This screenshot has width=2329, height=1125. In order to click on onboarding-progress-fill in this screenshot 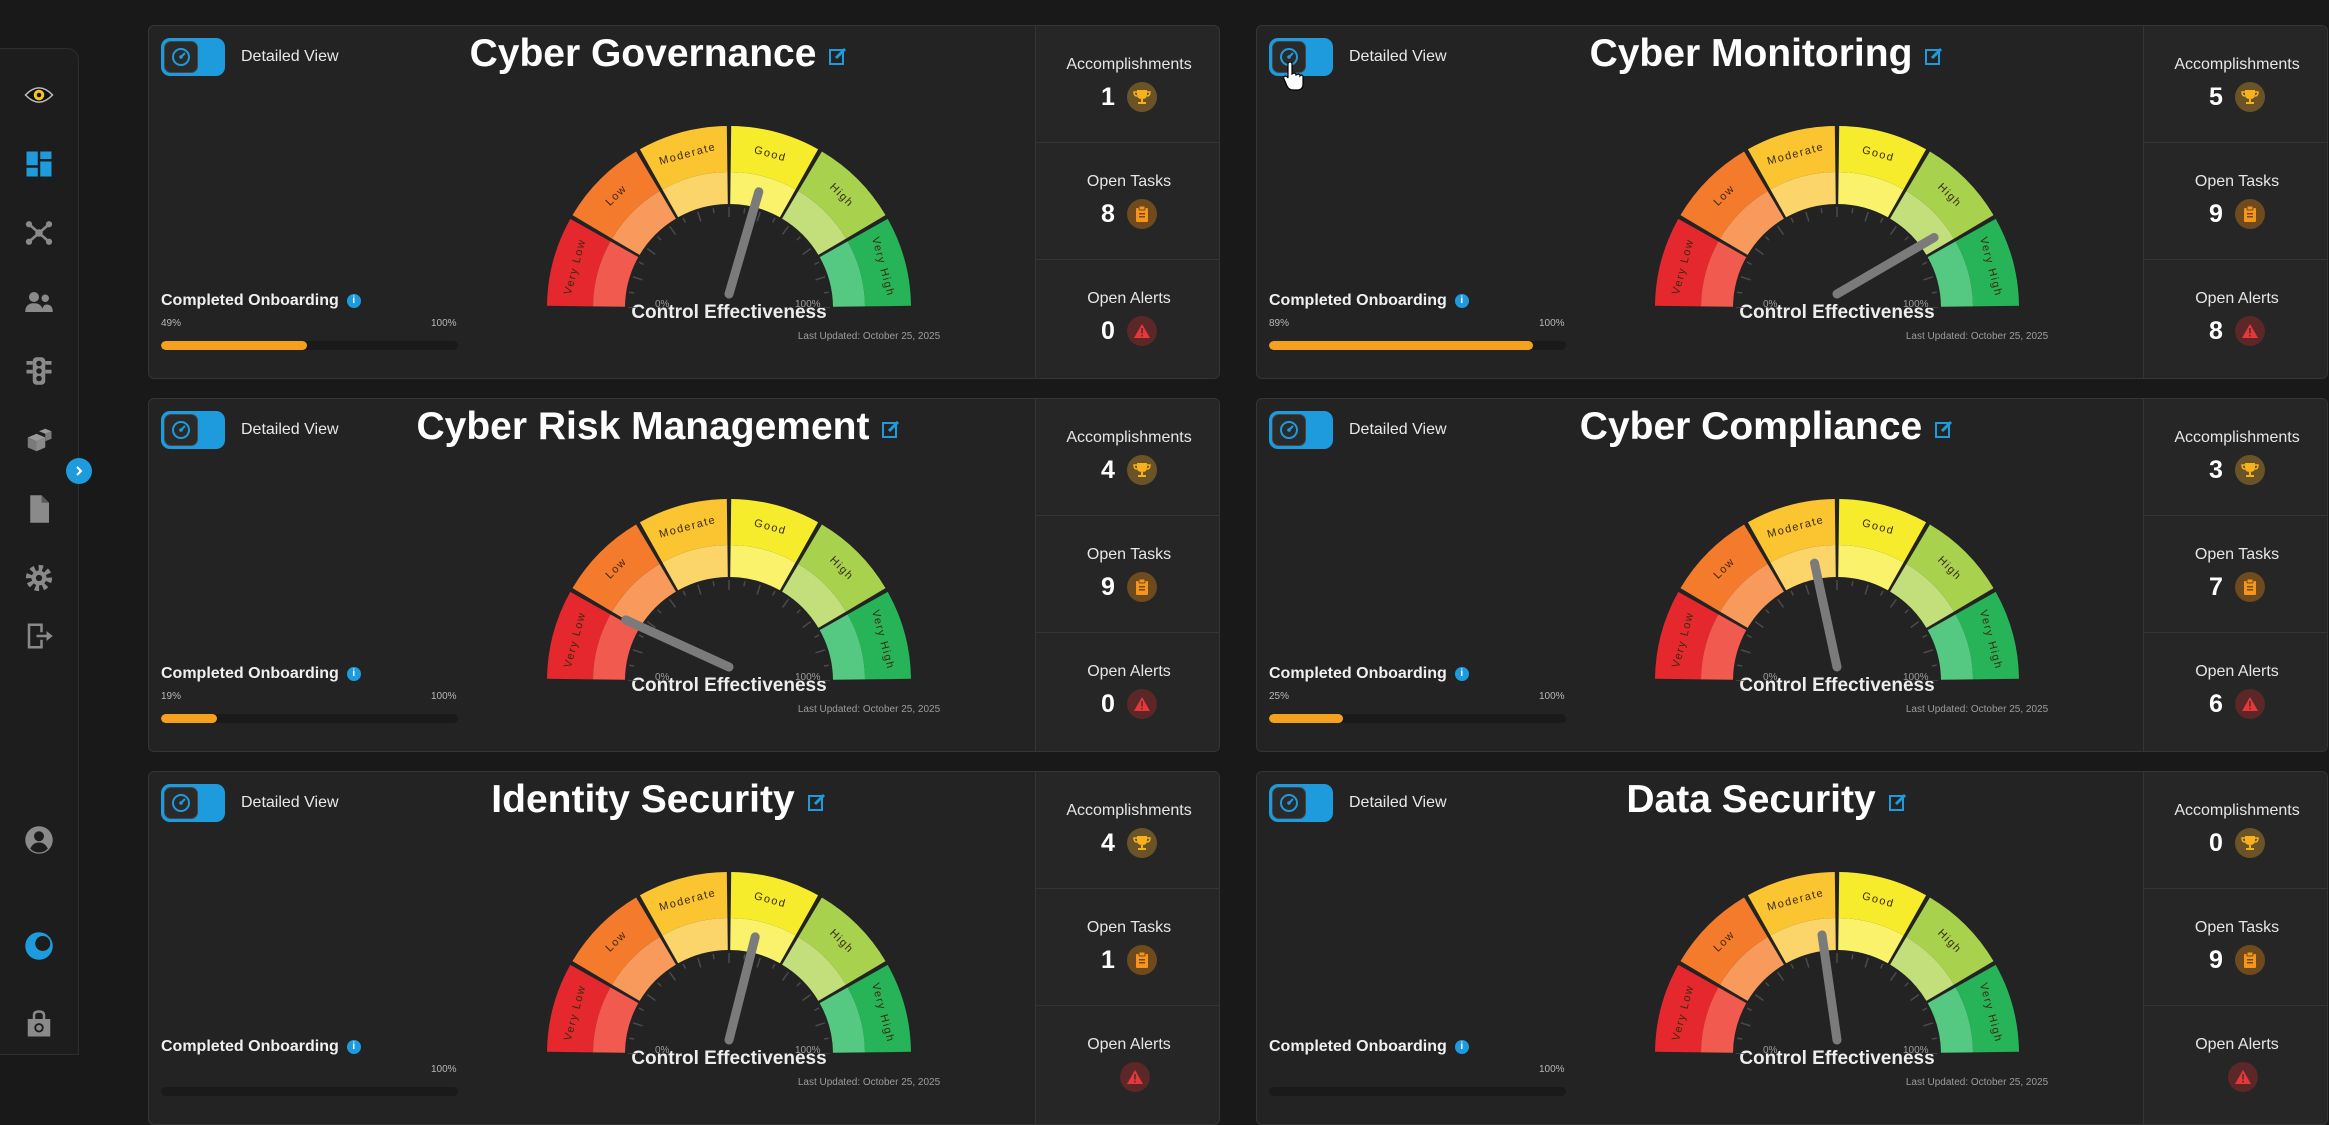, I will do `click(1306, 718)`.